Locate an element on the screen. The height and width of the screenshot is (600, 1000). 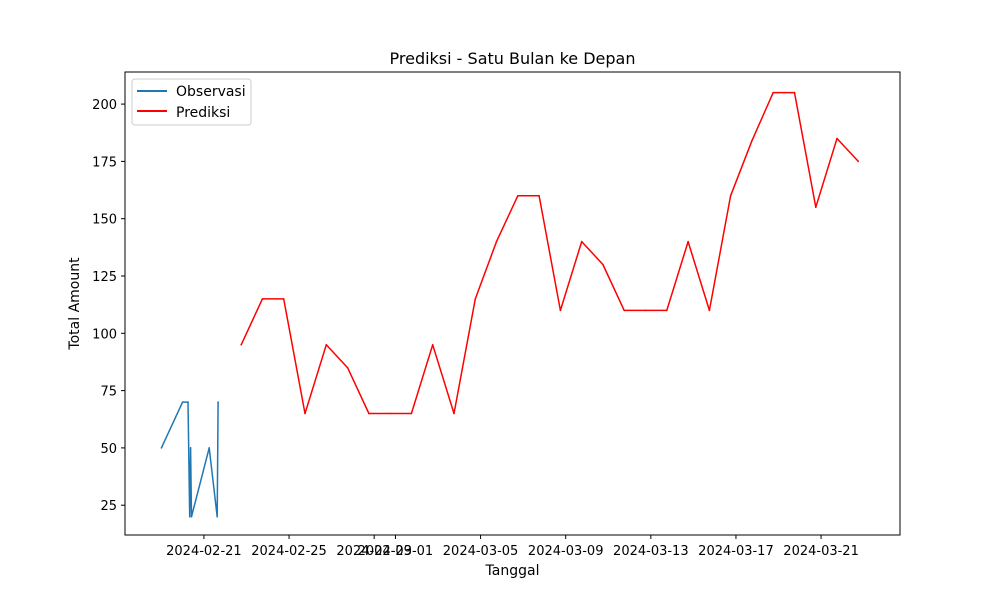
y-tick-label-6: 175 is located at coordinates (104, 162).